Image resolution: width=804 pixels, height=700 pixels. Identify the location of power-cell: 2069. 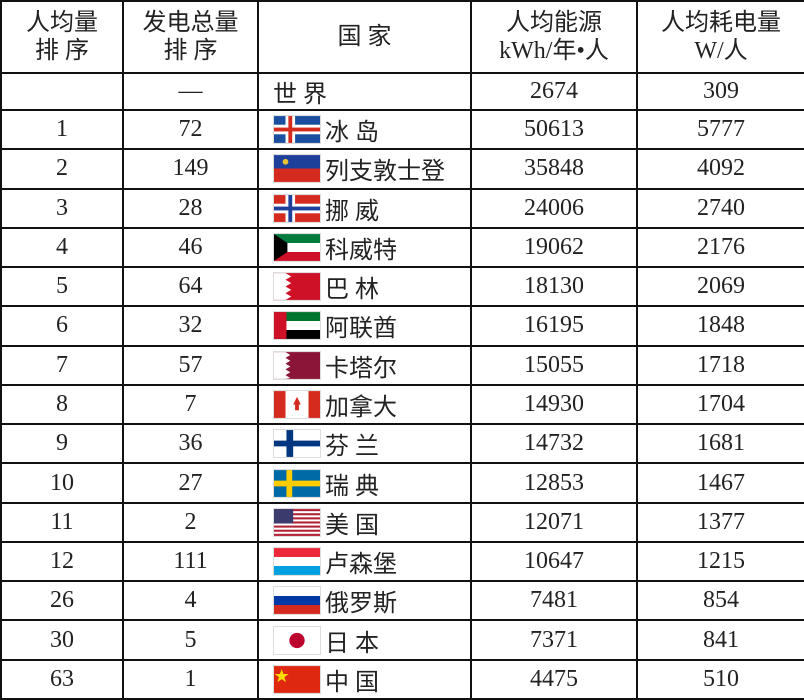
(720, 287).